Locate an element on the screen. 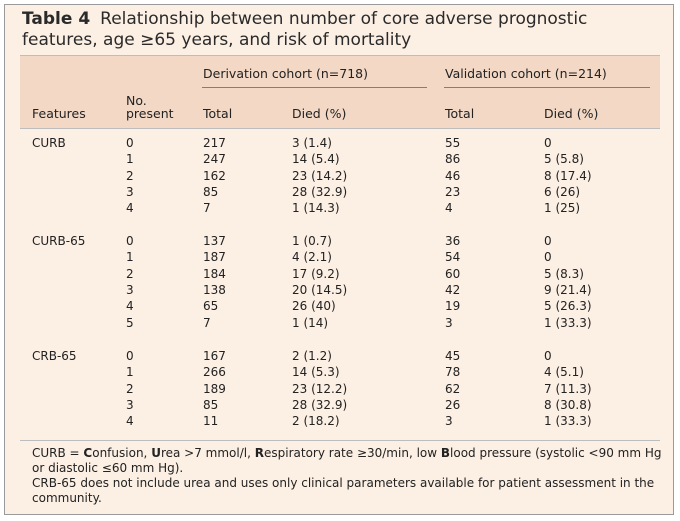 The width and height of the screenshot is (680, 521). derivation-died-cell: 23 (14.2) is located at coordinates (320, 175).